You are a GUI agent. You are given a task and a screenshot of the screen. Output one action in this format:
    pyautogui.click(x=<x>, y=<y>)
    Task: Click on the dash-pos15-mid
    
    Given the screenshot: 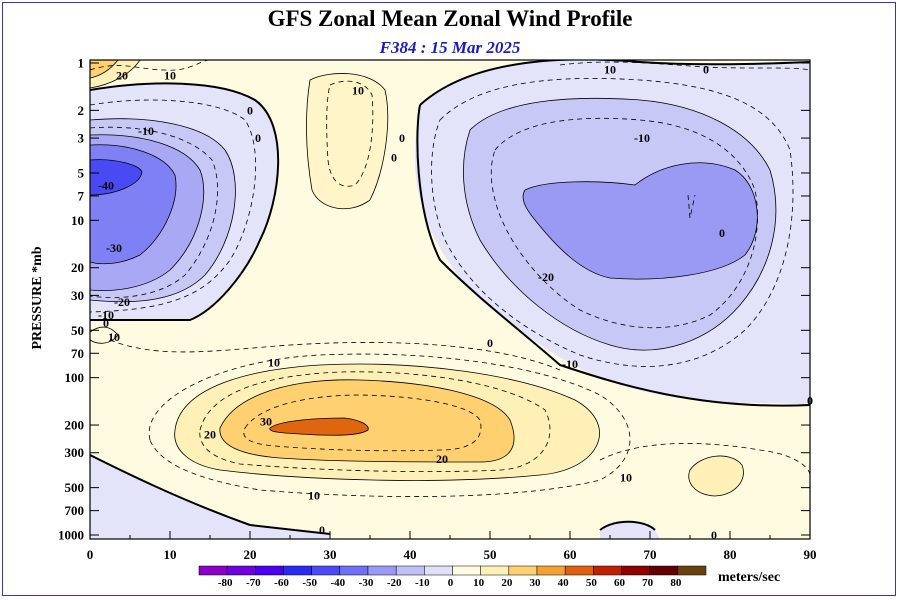 What is the action you would take?
    pyautogui.click(x=350, y=133)
    